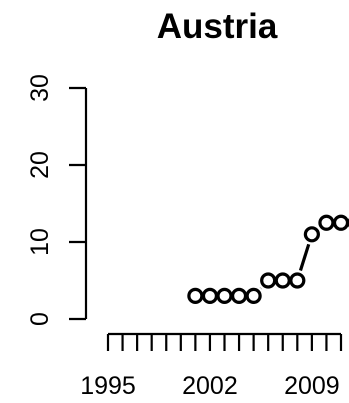 The image size is (349, 403). I want to click on x-axis: 1995 2002 2009, so click(211, 366).